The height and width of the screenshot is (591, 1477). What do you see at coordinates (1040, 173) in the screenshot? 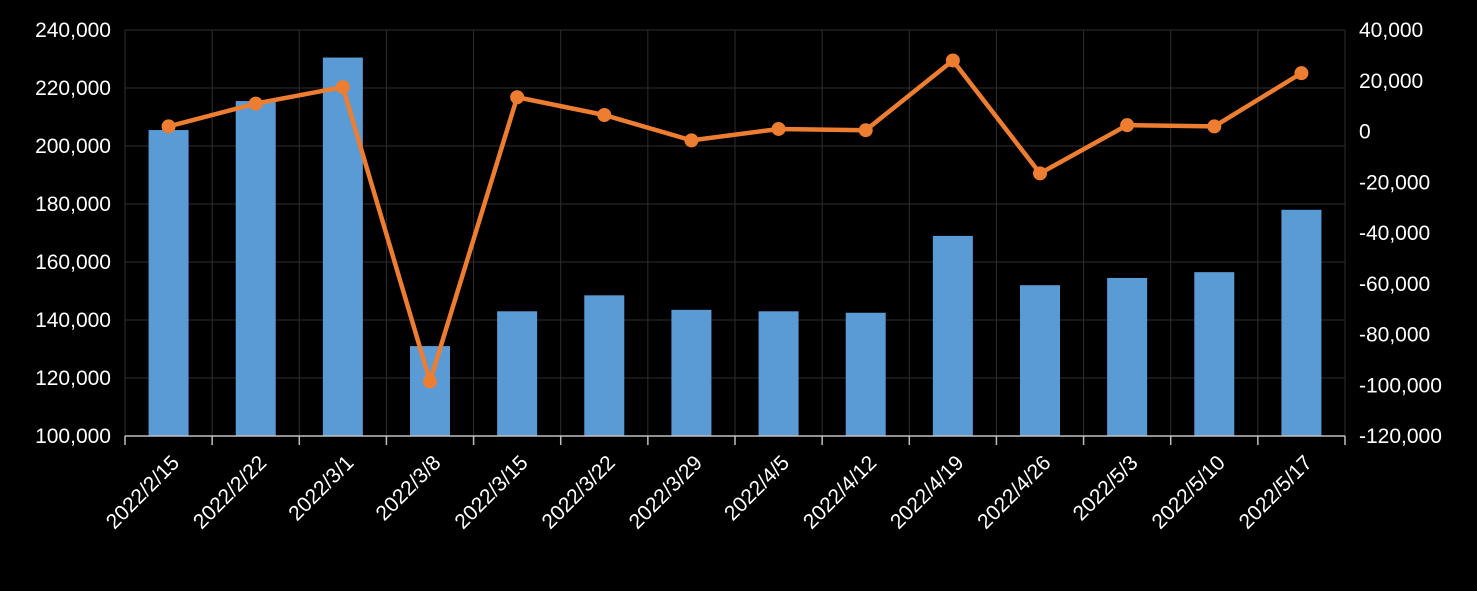
I see `line-marker-2022/4/26` at bounding box center [1040, 173].